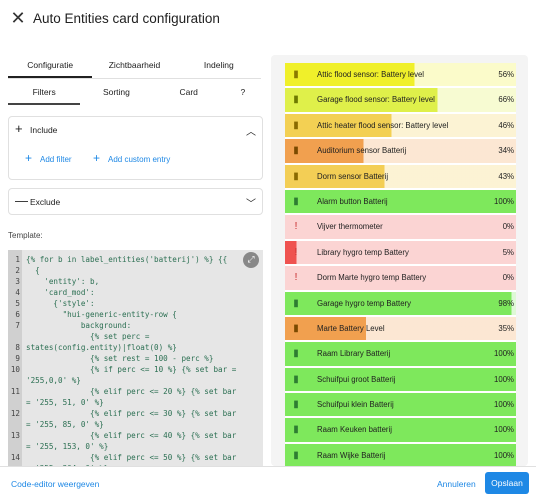 The width and height of the screenshot is (536, 500). I want to click on sub-tabs: Filters Sorting Card ?, so click(134, 92).